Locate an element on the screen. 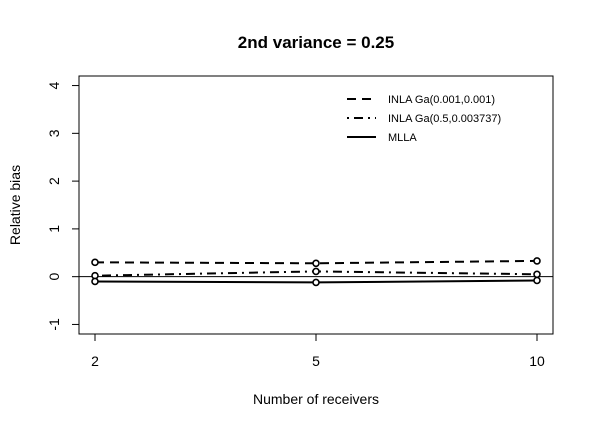 The width and height of the screenshot is (594, 429). y-axis: -1 0 1 2 3 4 is located at coordinates (62, 206).